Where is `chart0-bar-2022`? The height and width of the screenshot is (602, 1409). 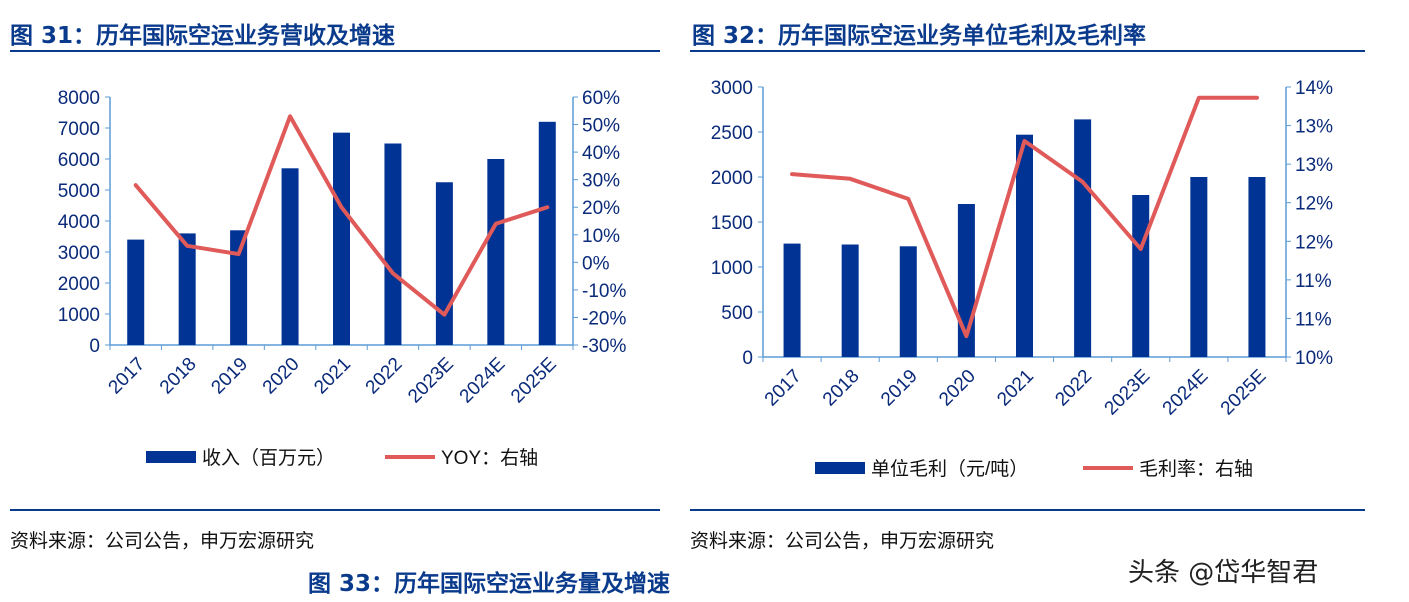 chart0-bar-2022 is located at coordinates (393, 244).